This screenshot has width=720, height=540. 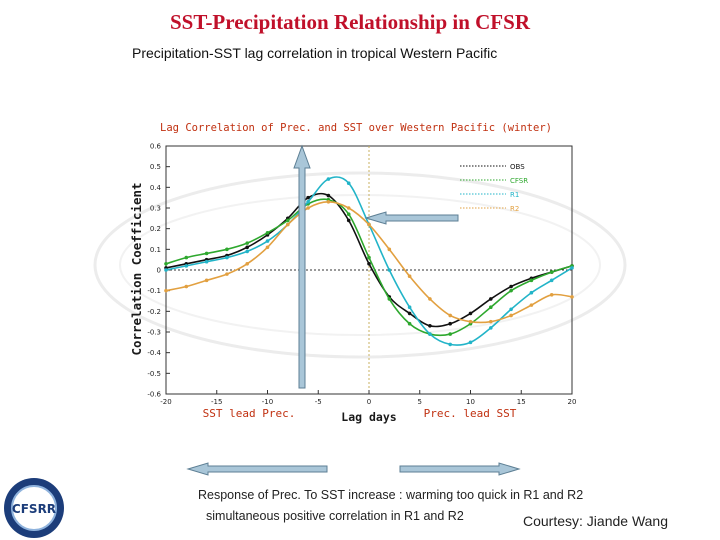 What do you see at coordinates (154, 312) in the screenshot?
I see `y-tick-label: -0.2` at bounding box center [154, 312].